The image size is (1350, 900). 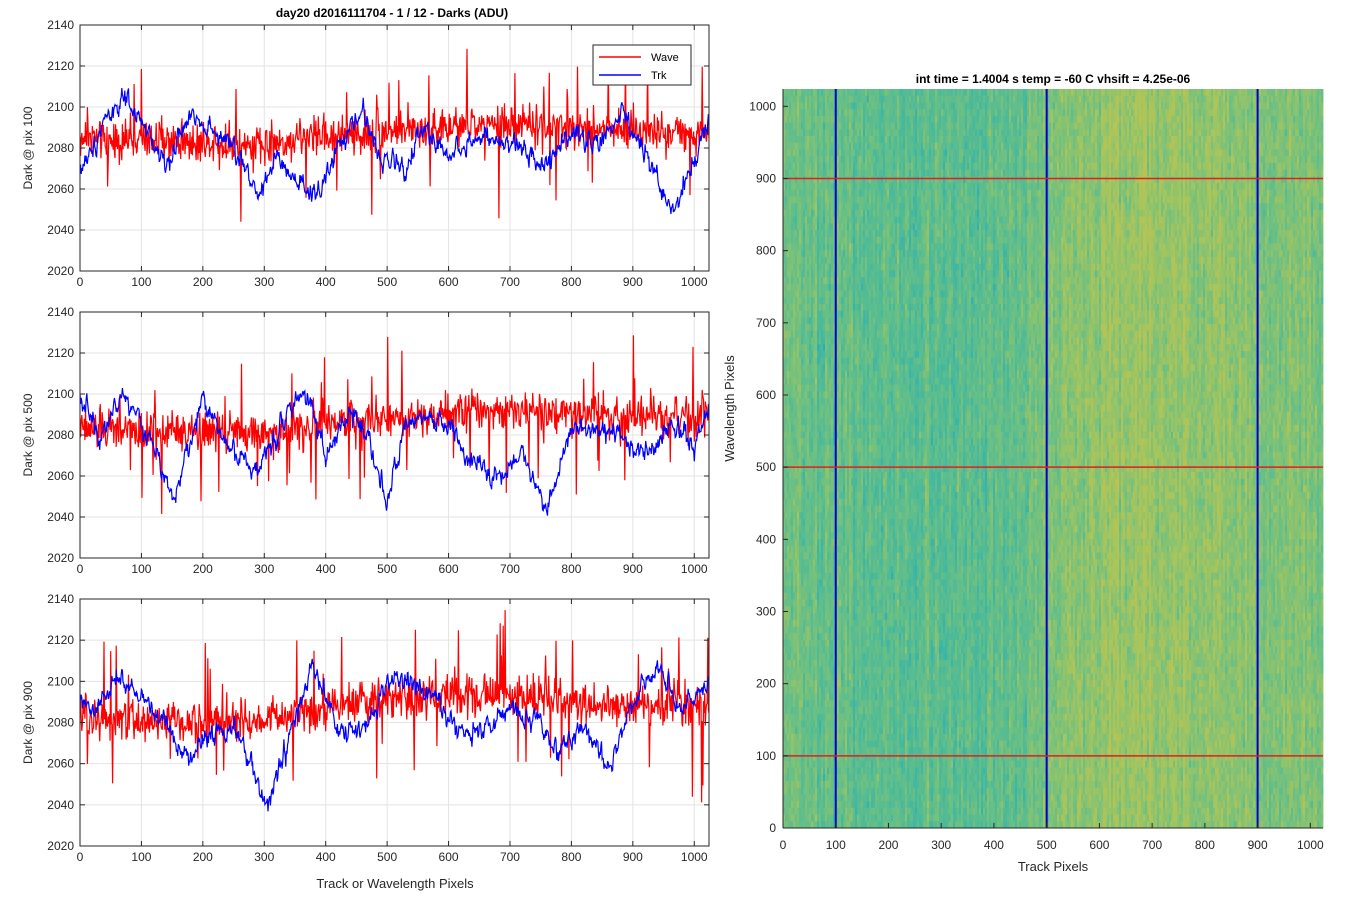 I want to click on y-tick-label: 2080, so click(x=60, y=723).